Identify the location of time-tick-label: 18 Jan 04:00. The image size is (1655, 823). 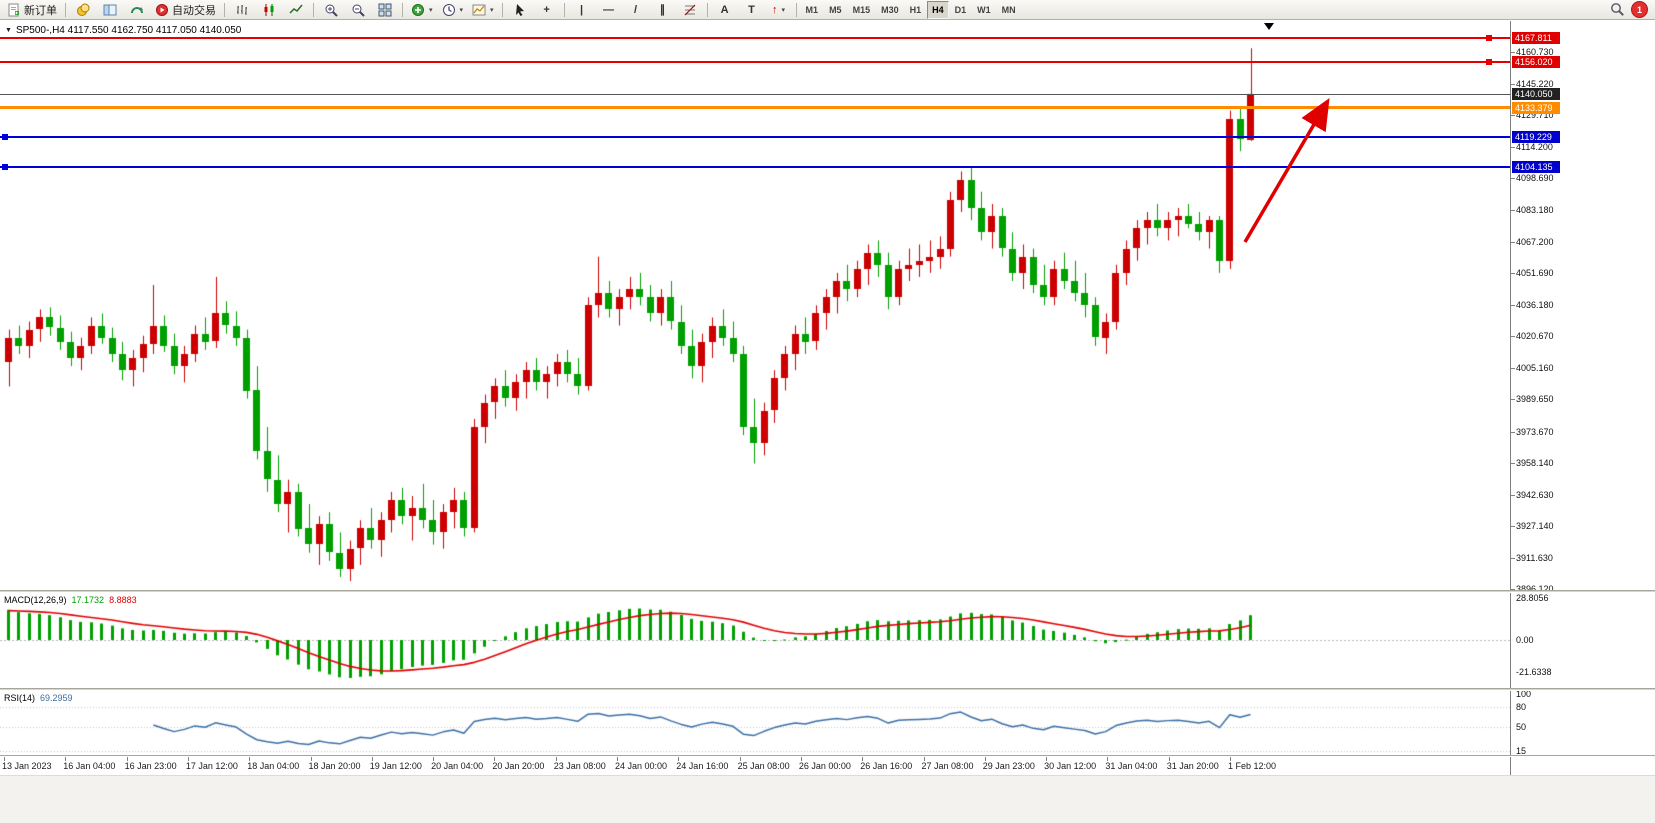
(273, 766).